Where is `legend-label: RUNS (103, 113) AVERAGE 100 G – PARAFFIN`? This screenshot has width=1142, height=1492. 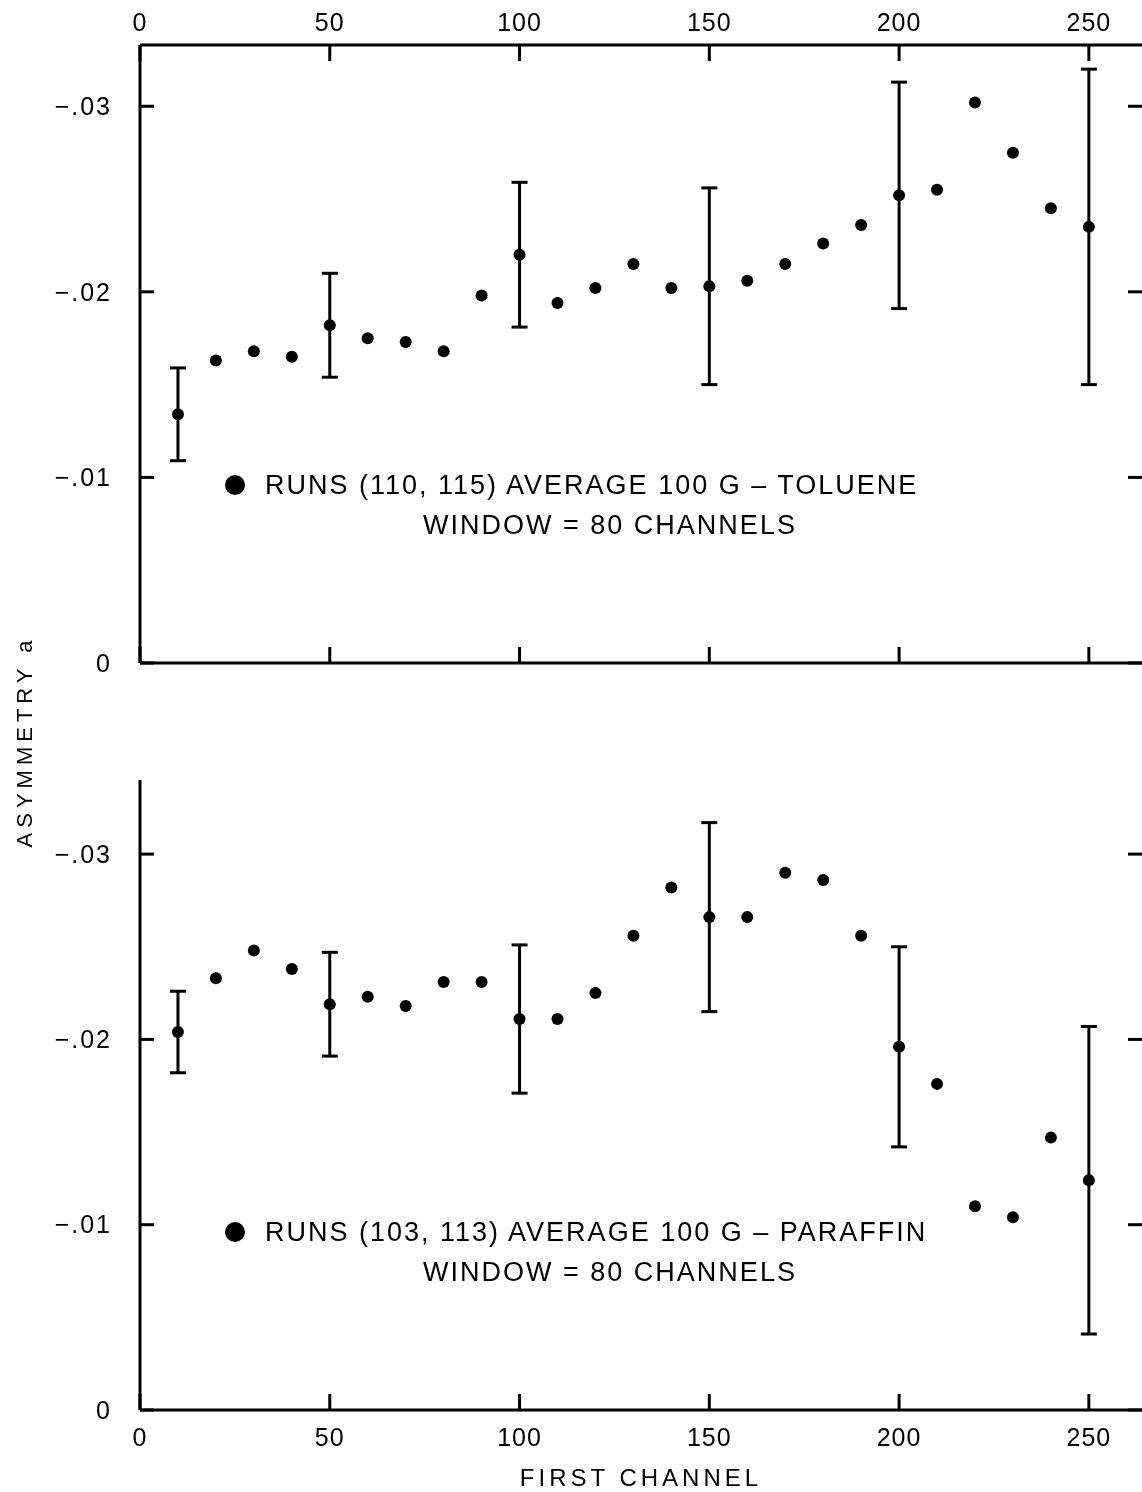 legend-label: RUNS (103, 113) AVERAGE 100 G – PARAFFIN is located at coordinates (596, 1232).